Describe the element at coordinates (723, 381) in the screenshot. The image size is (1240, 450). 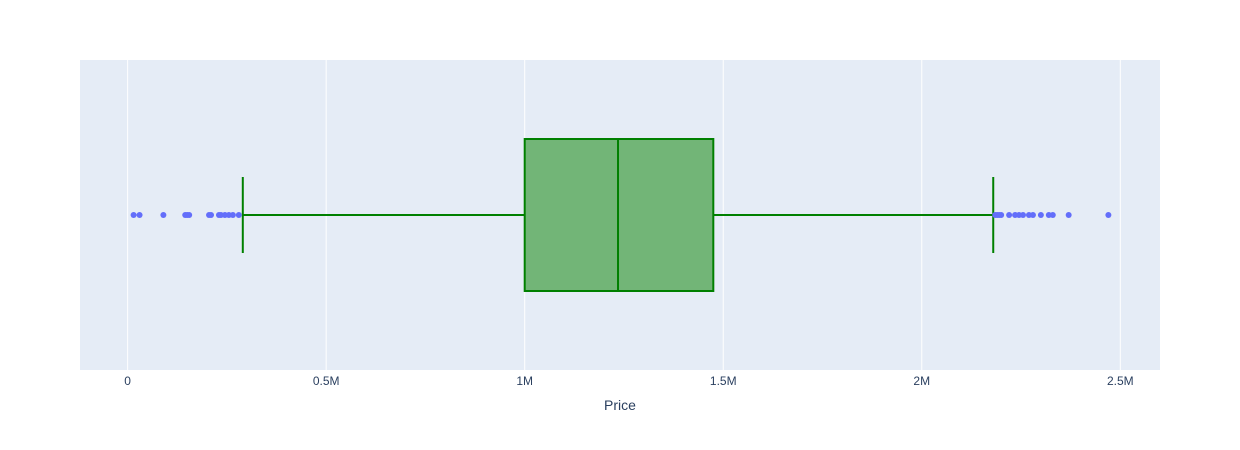
I see `x-tick-label: 1.5M` at that location.